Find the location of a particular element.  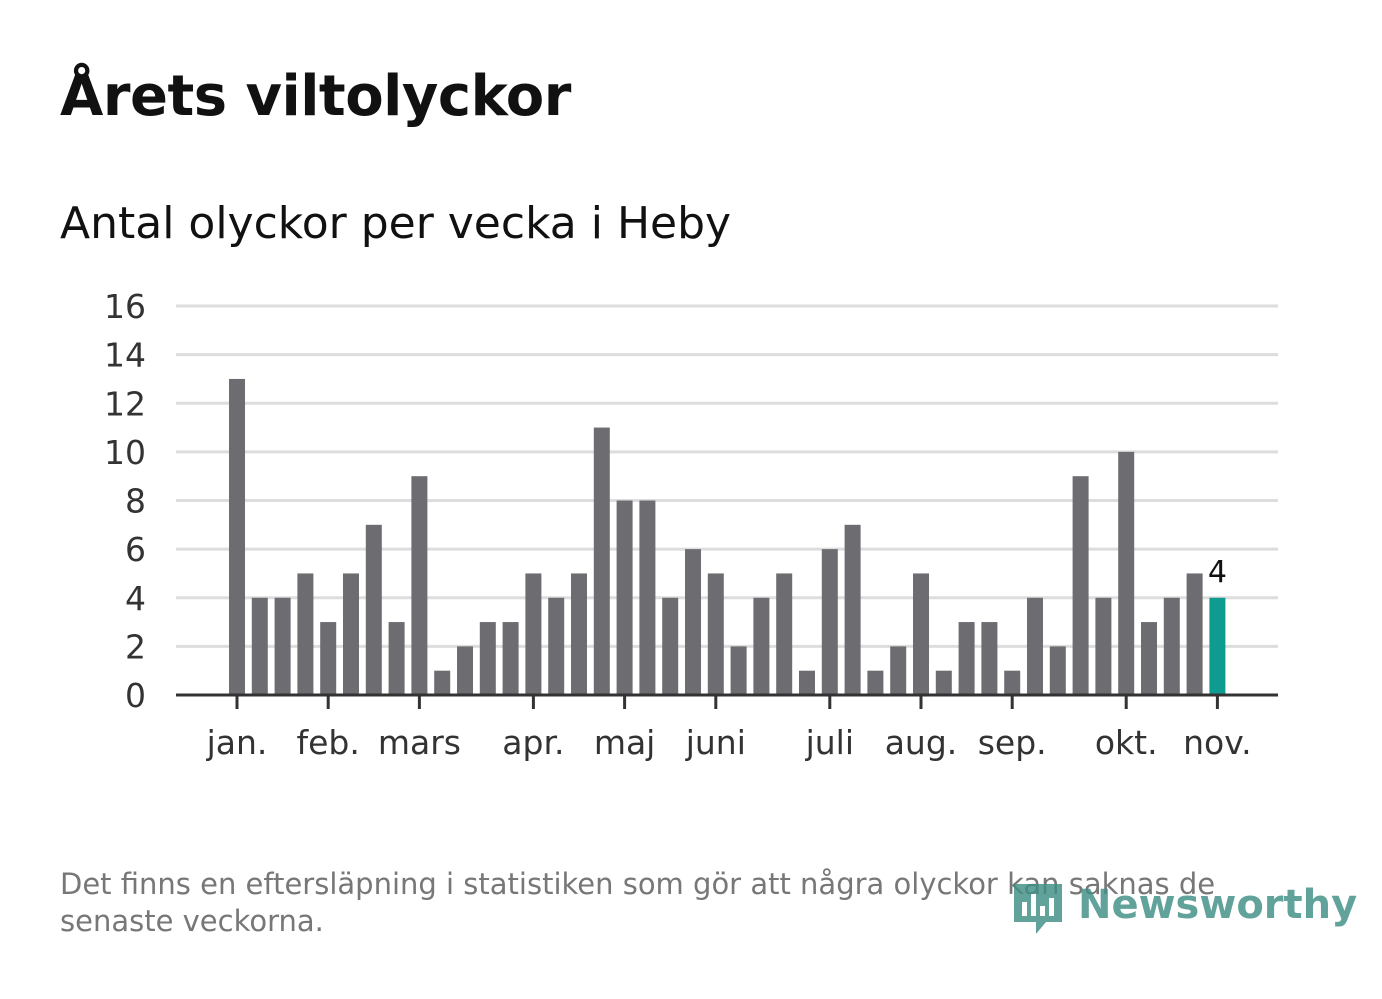

data-labels: 4 is located at coordinates (1217, 572).